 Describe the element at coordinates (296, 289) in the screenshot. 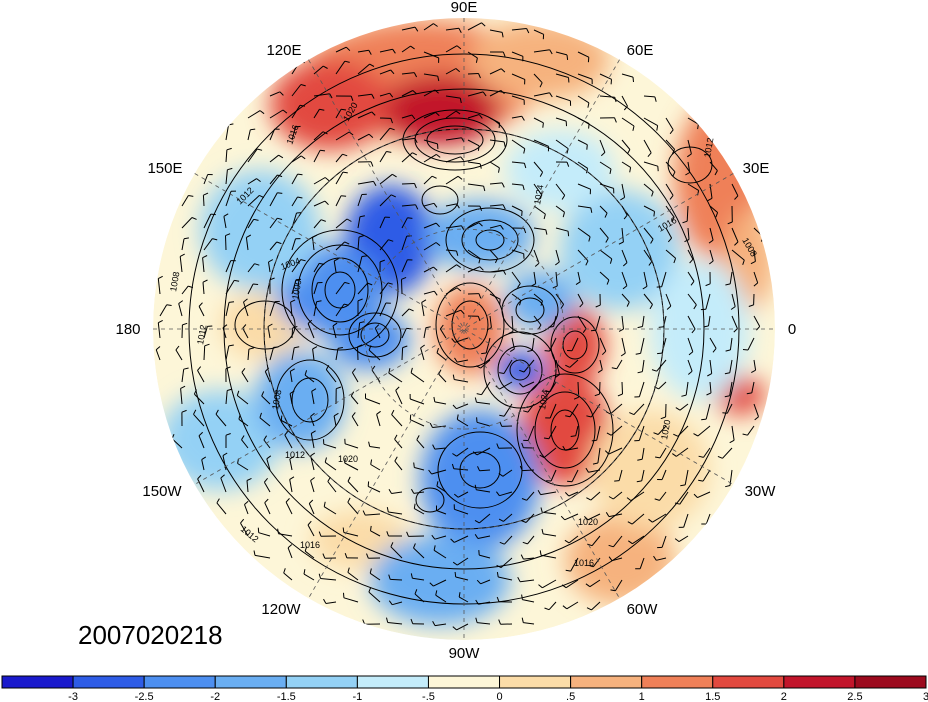

I see `contour-label: 1000` at that location.